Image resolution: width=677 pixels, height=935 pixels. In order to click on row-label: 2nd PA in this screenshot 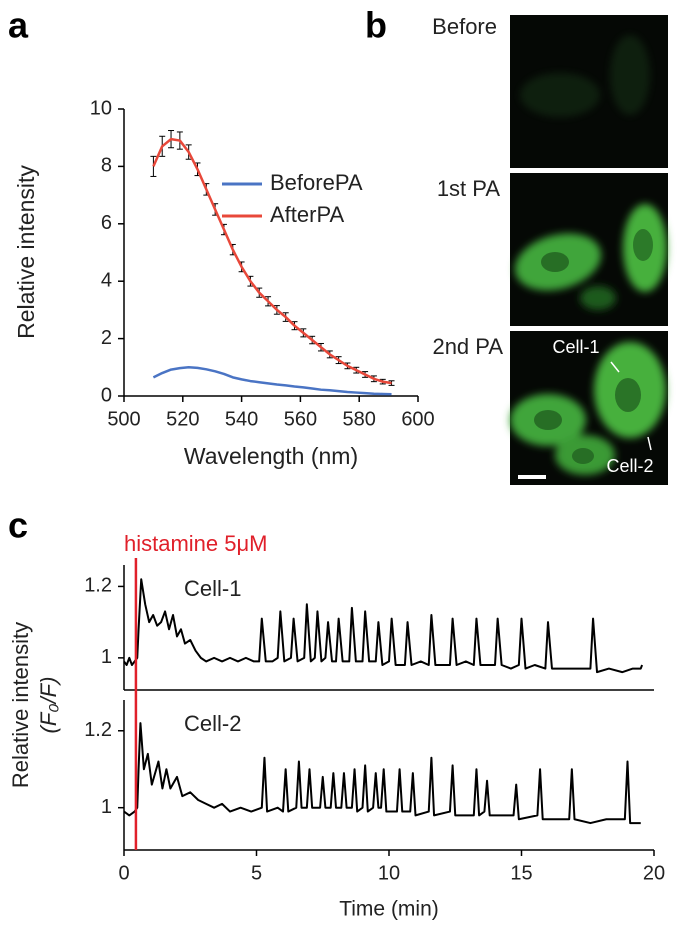, I will do `click(467, 346)`.